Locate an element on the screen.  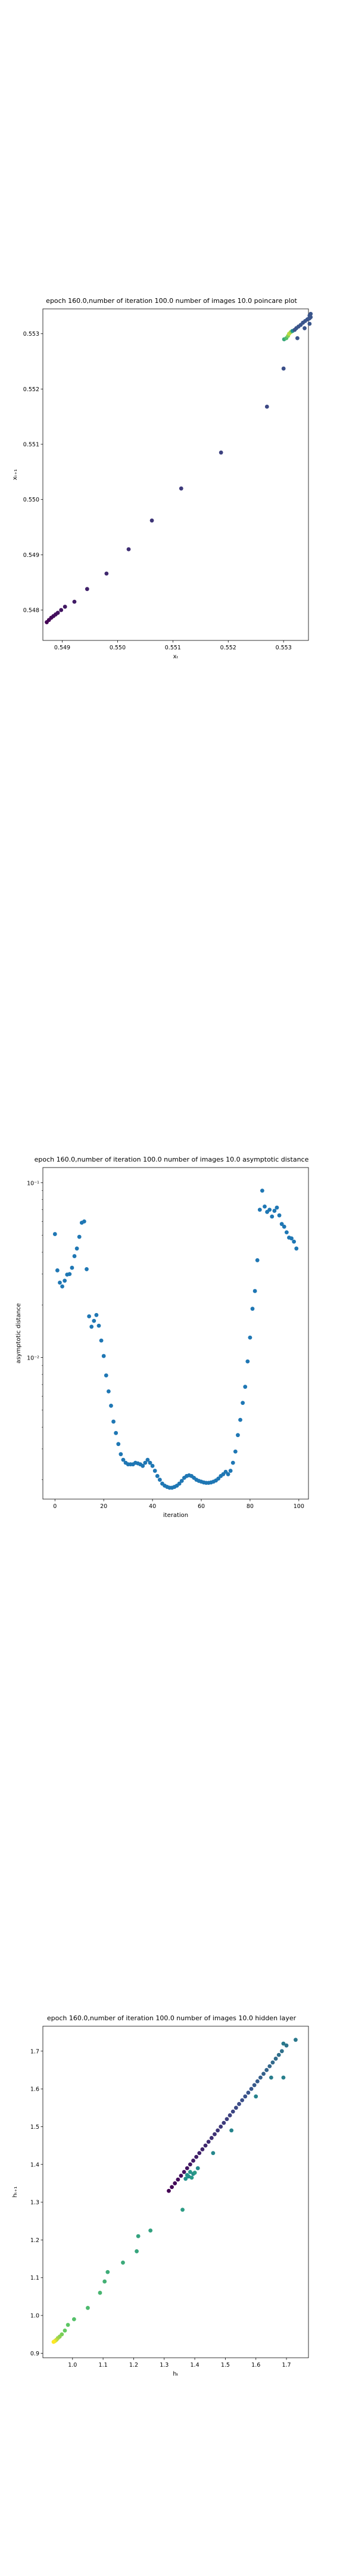
y-tick-label: 1.7 is located at coordinates (35, 2052).